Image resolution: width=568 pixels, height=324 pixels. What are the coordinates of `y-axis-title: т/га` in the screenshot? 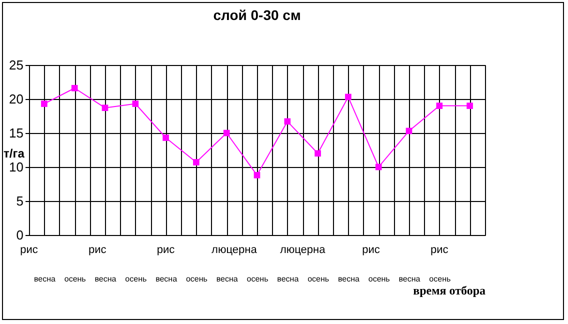 It's located at (14, 153).